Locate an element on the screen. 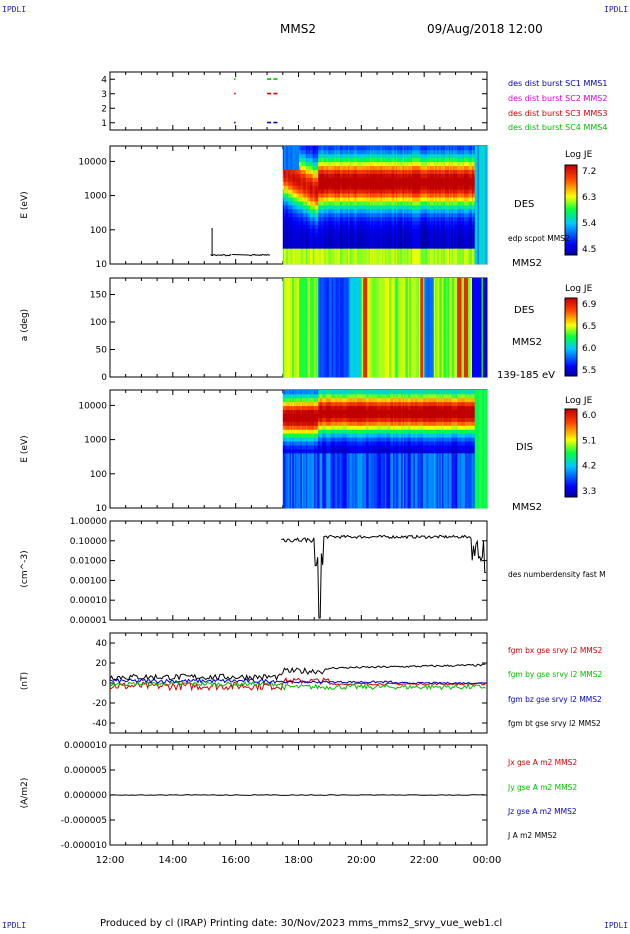 The image size is (630, 934). ytick-label-2: 100 is located at coordinates (98, 323).